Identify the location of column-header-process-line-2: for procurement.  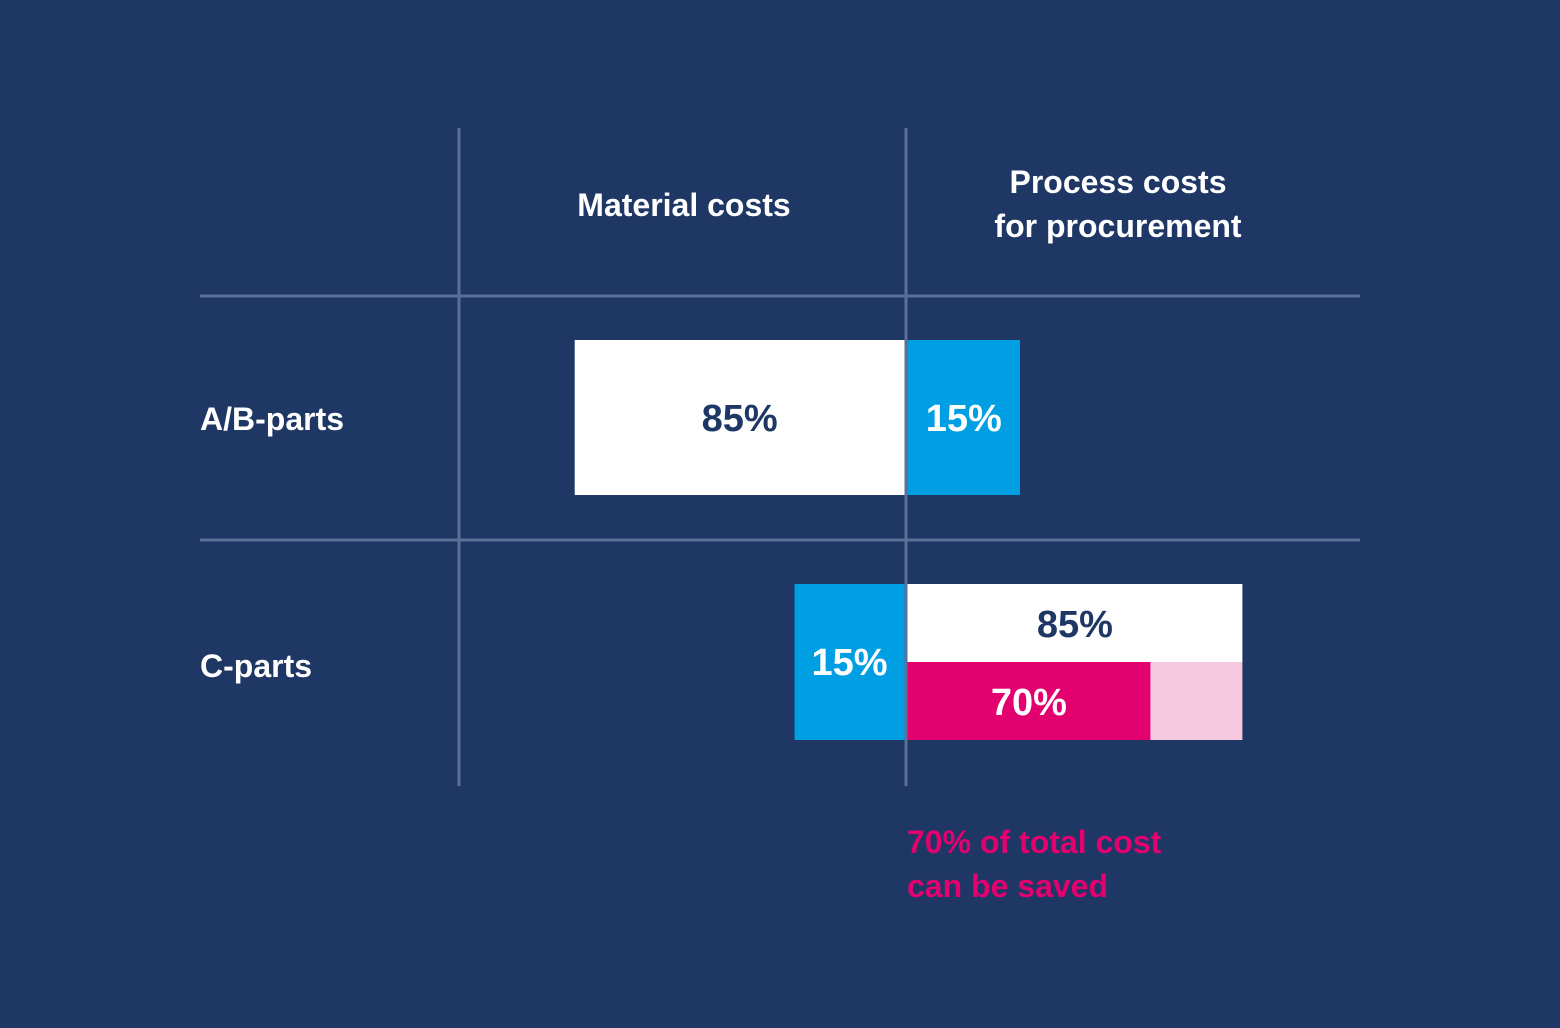
(1117, 226).